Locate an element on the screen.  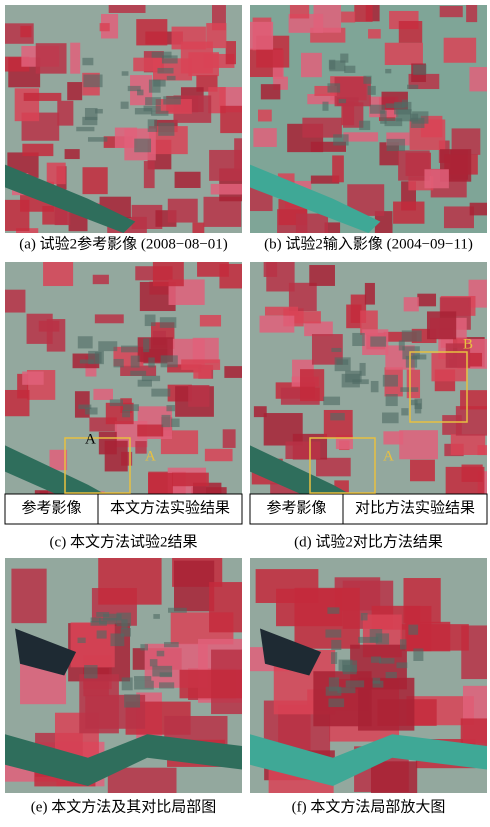
river is located at coordinates (368, 760).